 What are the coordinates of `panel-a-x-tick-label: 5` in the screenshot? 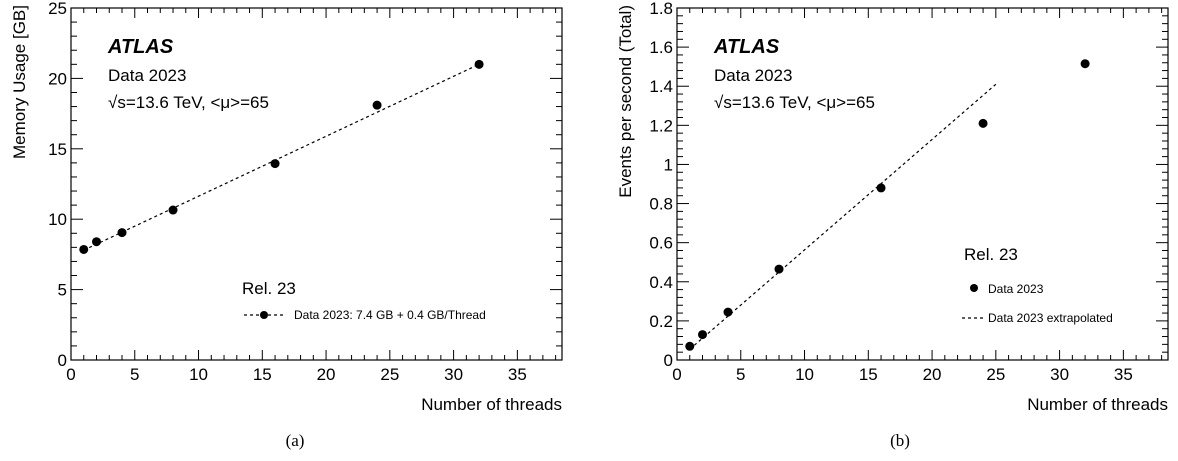 It's located at (134, 374).